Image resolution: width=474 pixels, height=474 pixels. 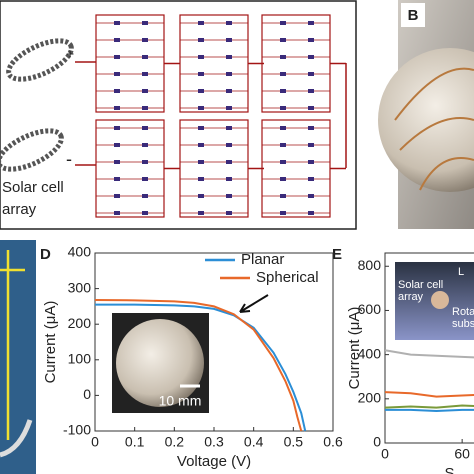 What do you see at coordinates (69, 159) in the screenshot?
I see `minus-sign: -` at bounding box center [69, 159].